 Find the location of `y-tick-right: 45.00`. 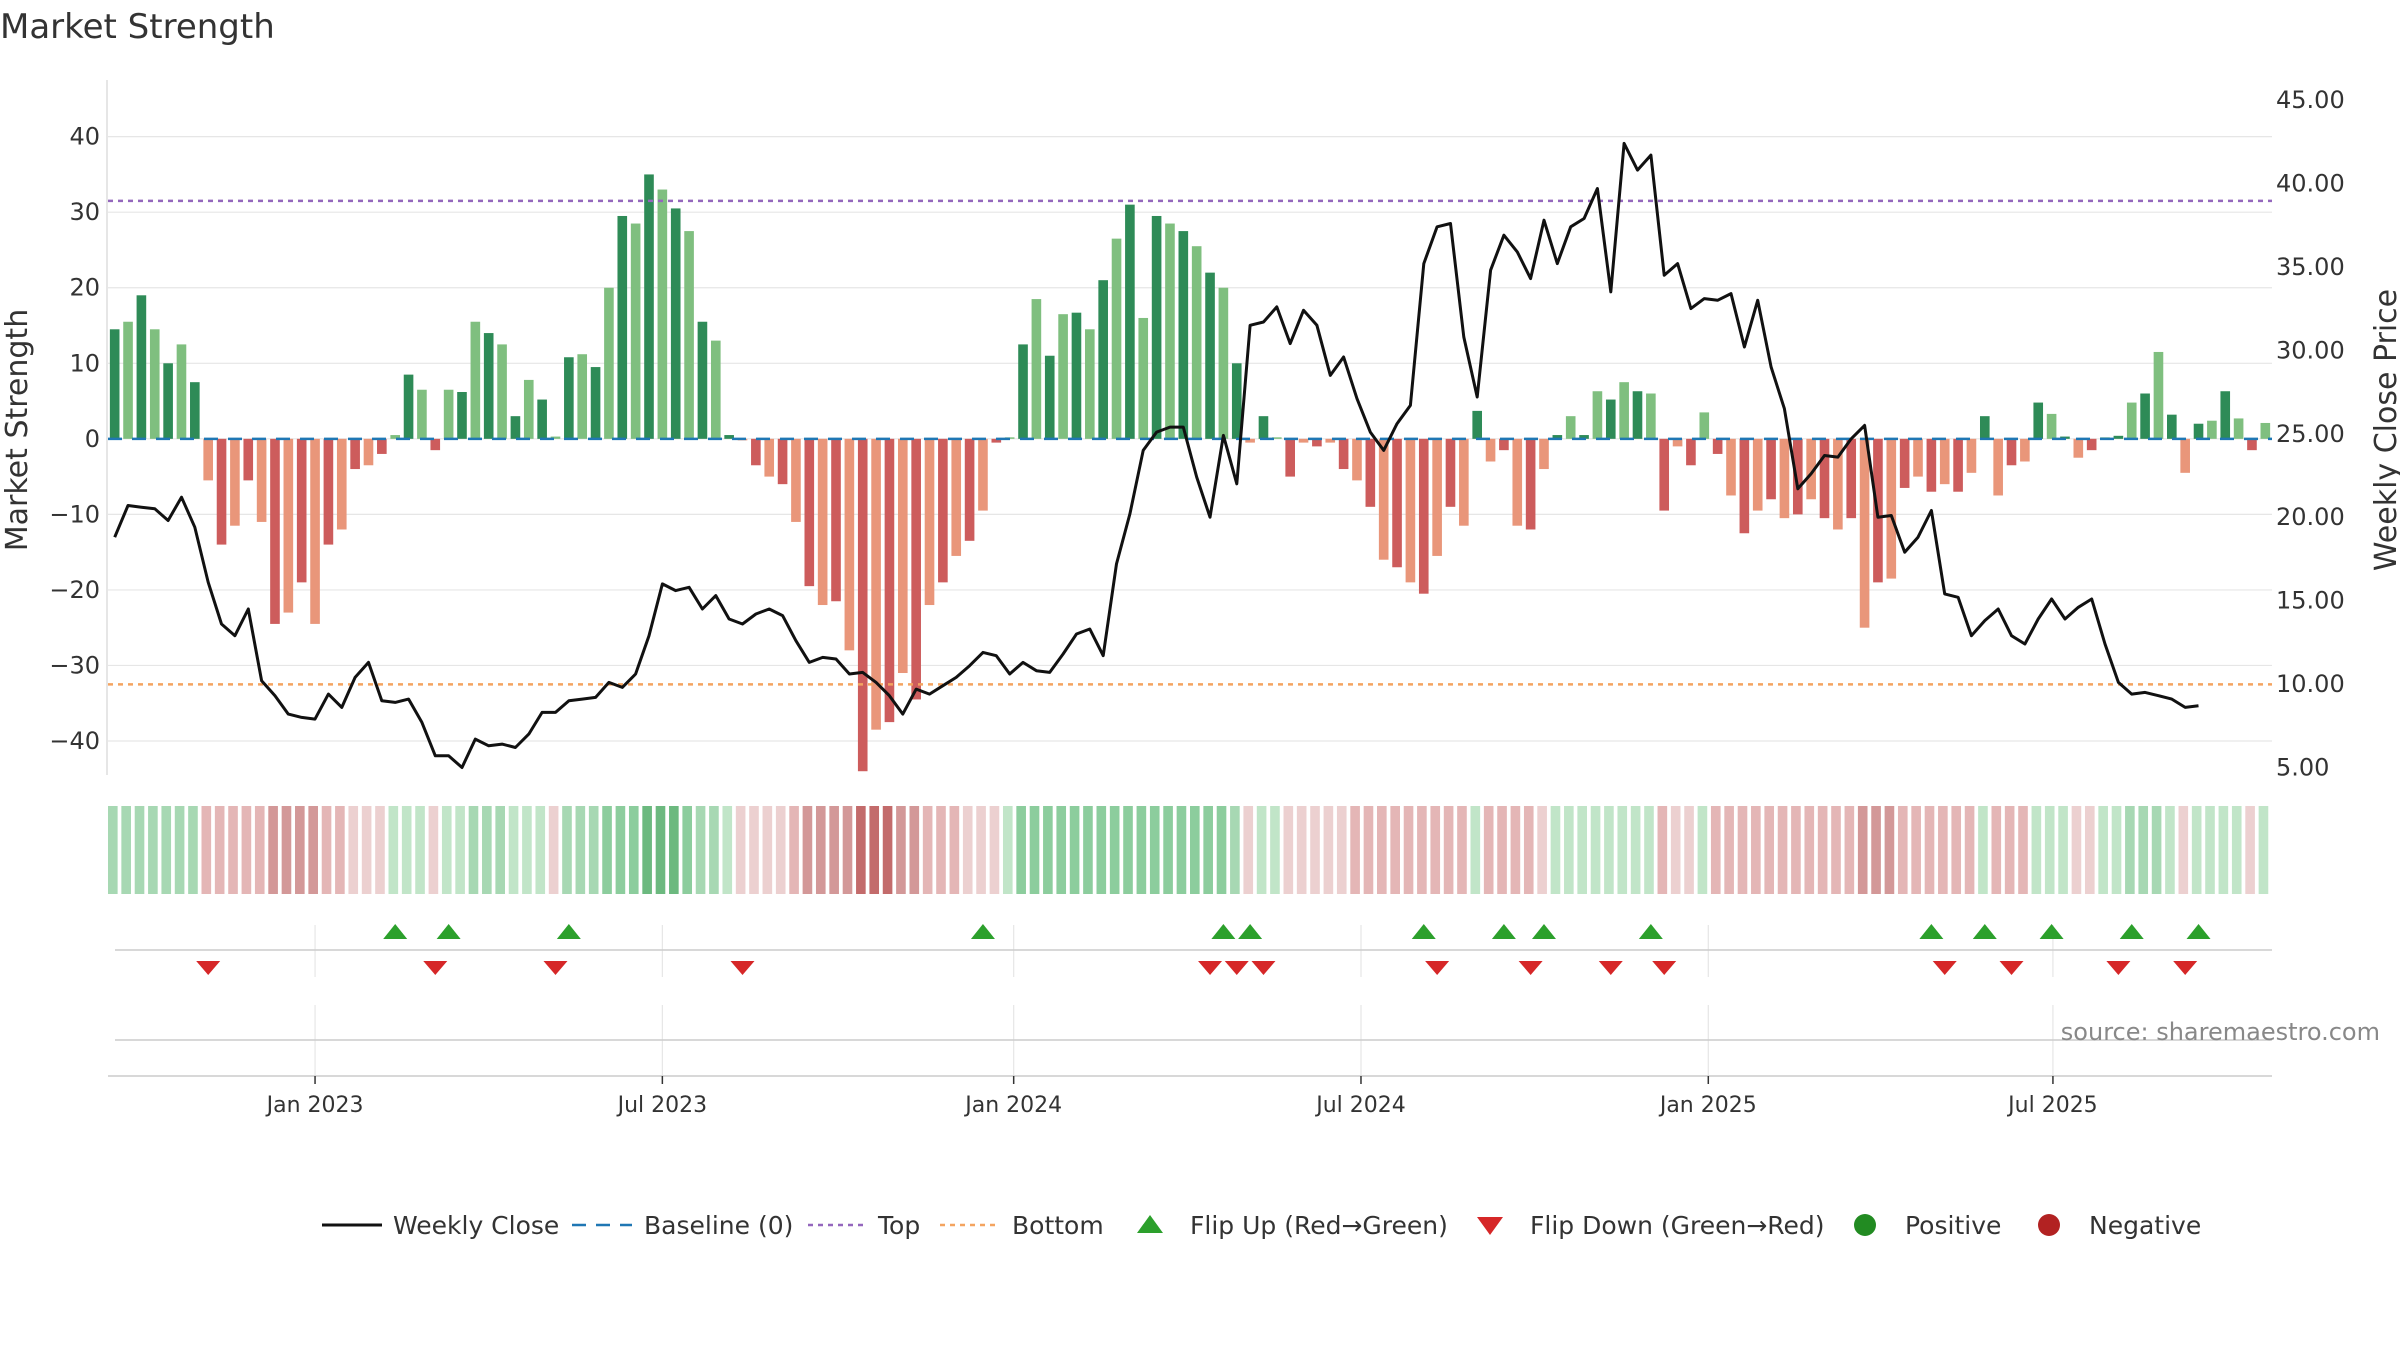

y-tick-right: 45.00 is located at coordinates (2310, 100).